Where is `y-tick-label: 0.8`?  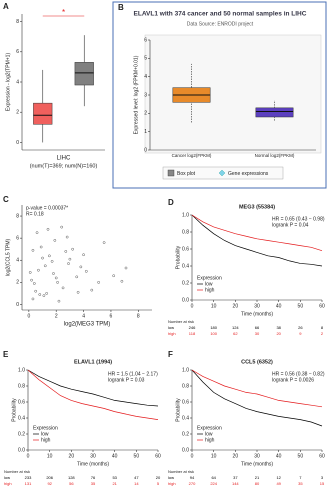 y-tick-label: 0.8 is located at coordinates (21, 386).